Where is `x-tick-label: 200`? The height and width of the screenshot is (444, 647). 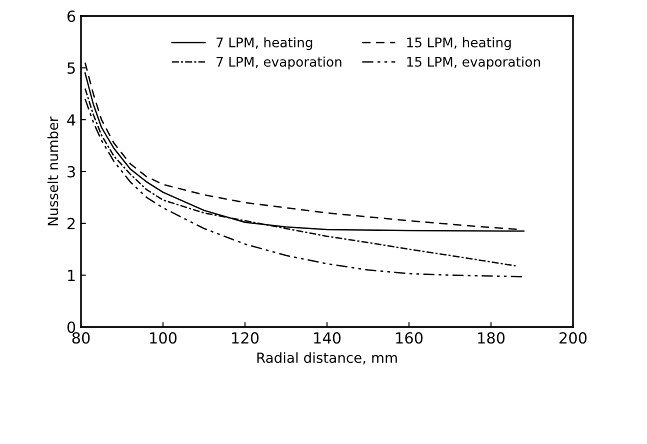 x-tick-label: 200 is located at coordinates (573, 338).